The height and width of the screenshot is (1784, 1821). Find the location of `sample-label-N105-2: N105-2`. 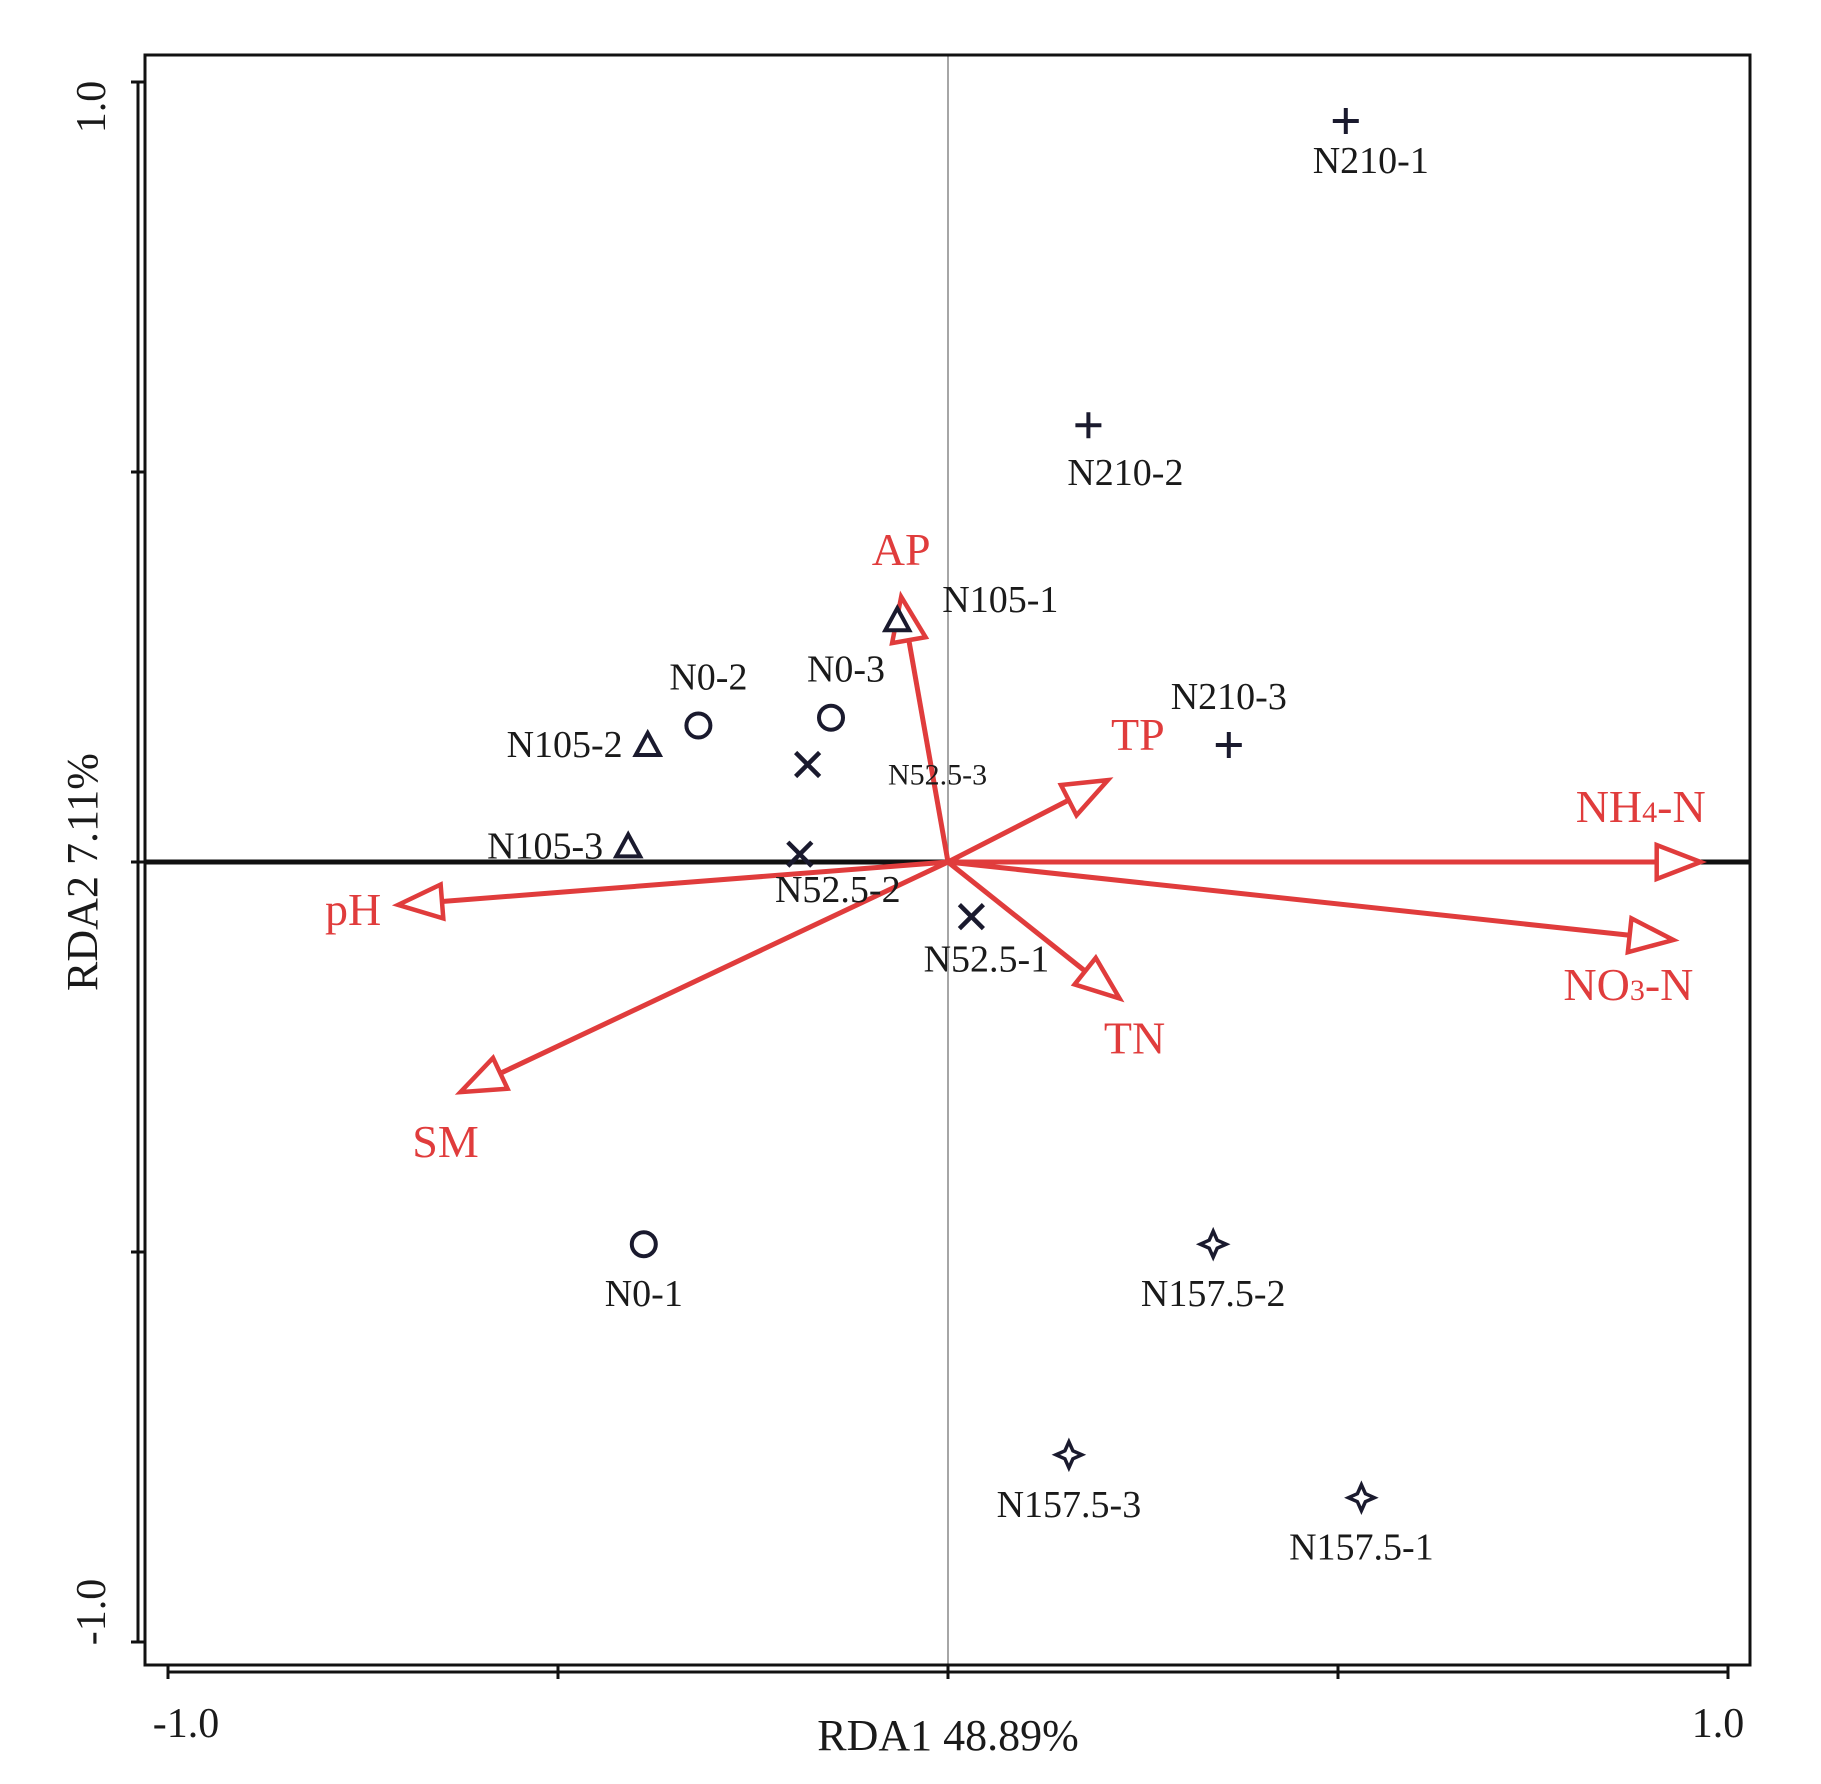

sample-label-N105-2: N105-2 is located at coordinates (565, 745).